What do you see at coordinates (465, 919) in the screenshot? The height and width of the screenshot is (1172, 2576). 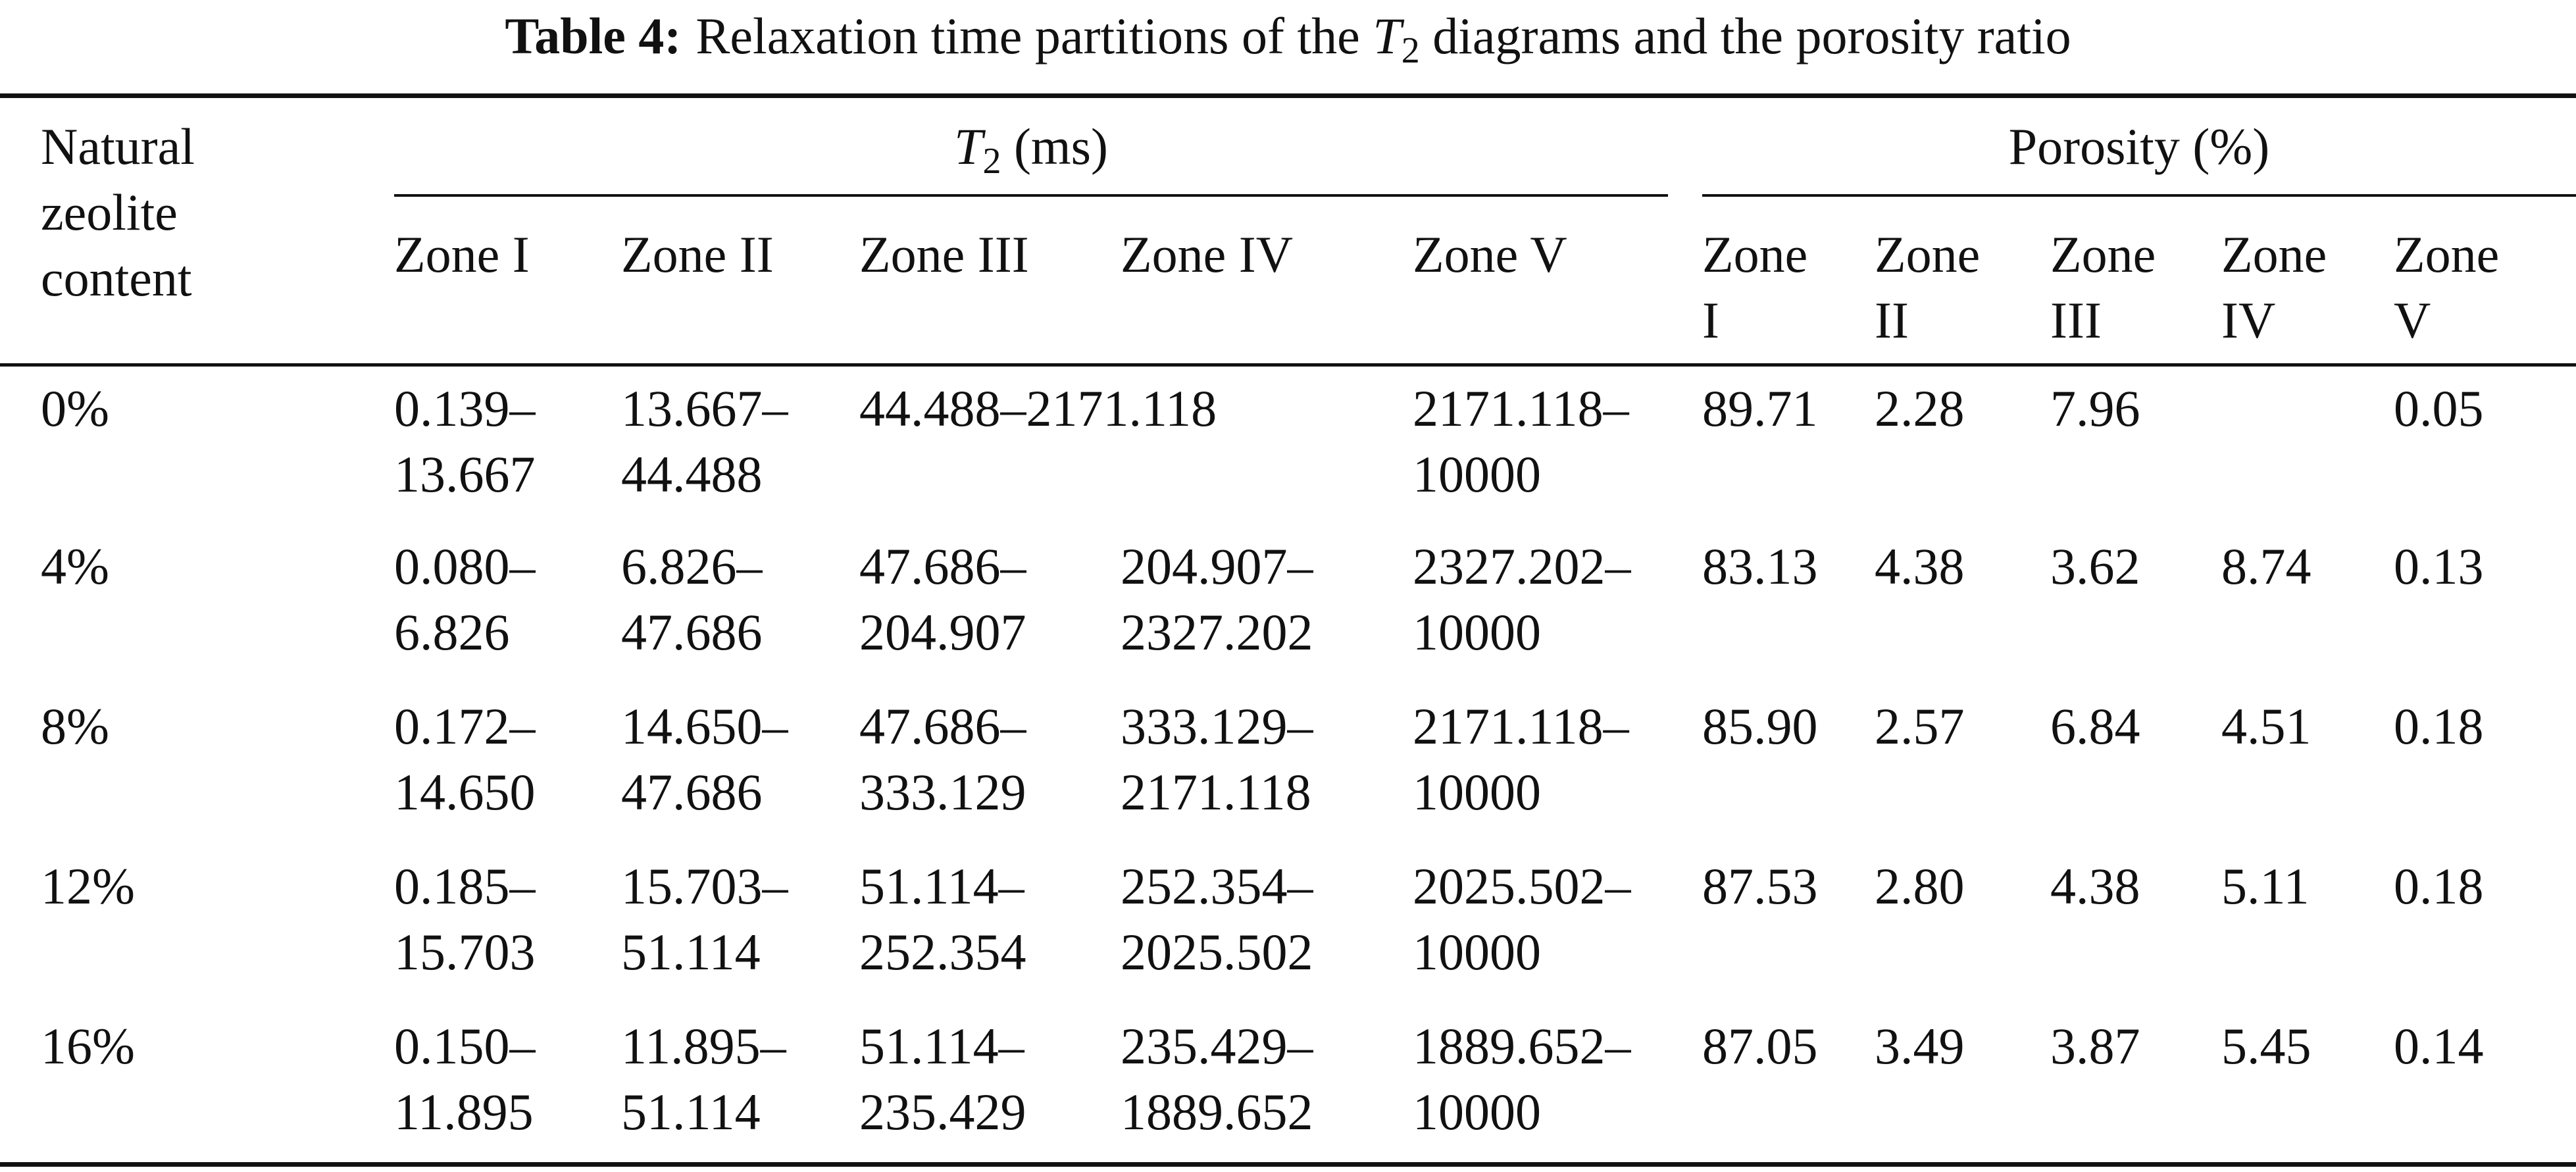 I see `t2-cell: 0.185–15.703` at bounding box center [465, 919].